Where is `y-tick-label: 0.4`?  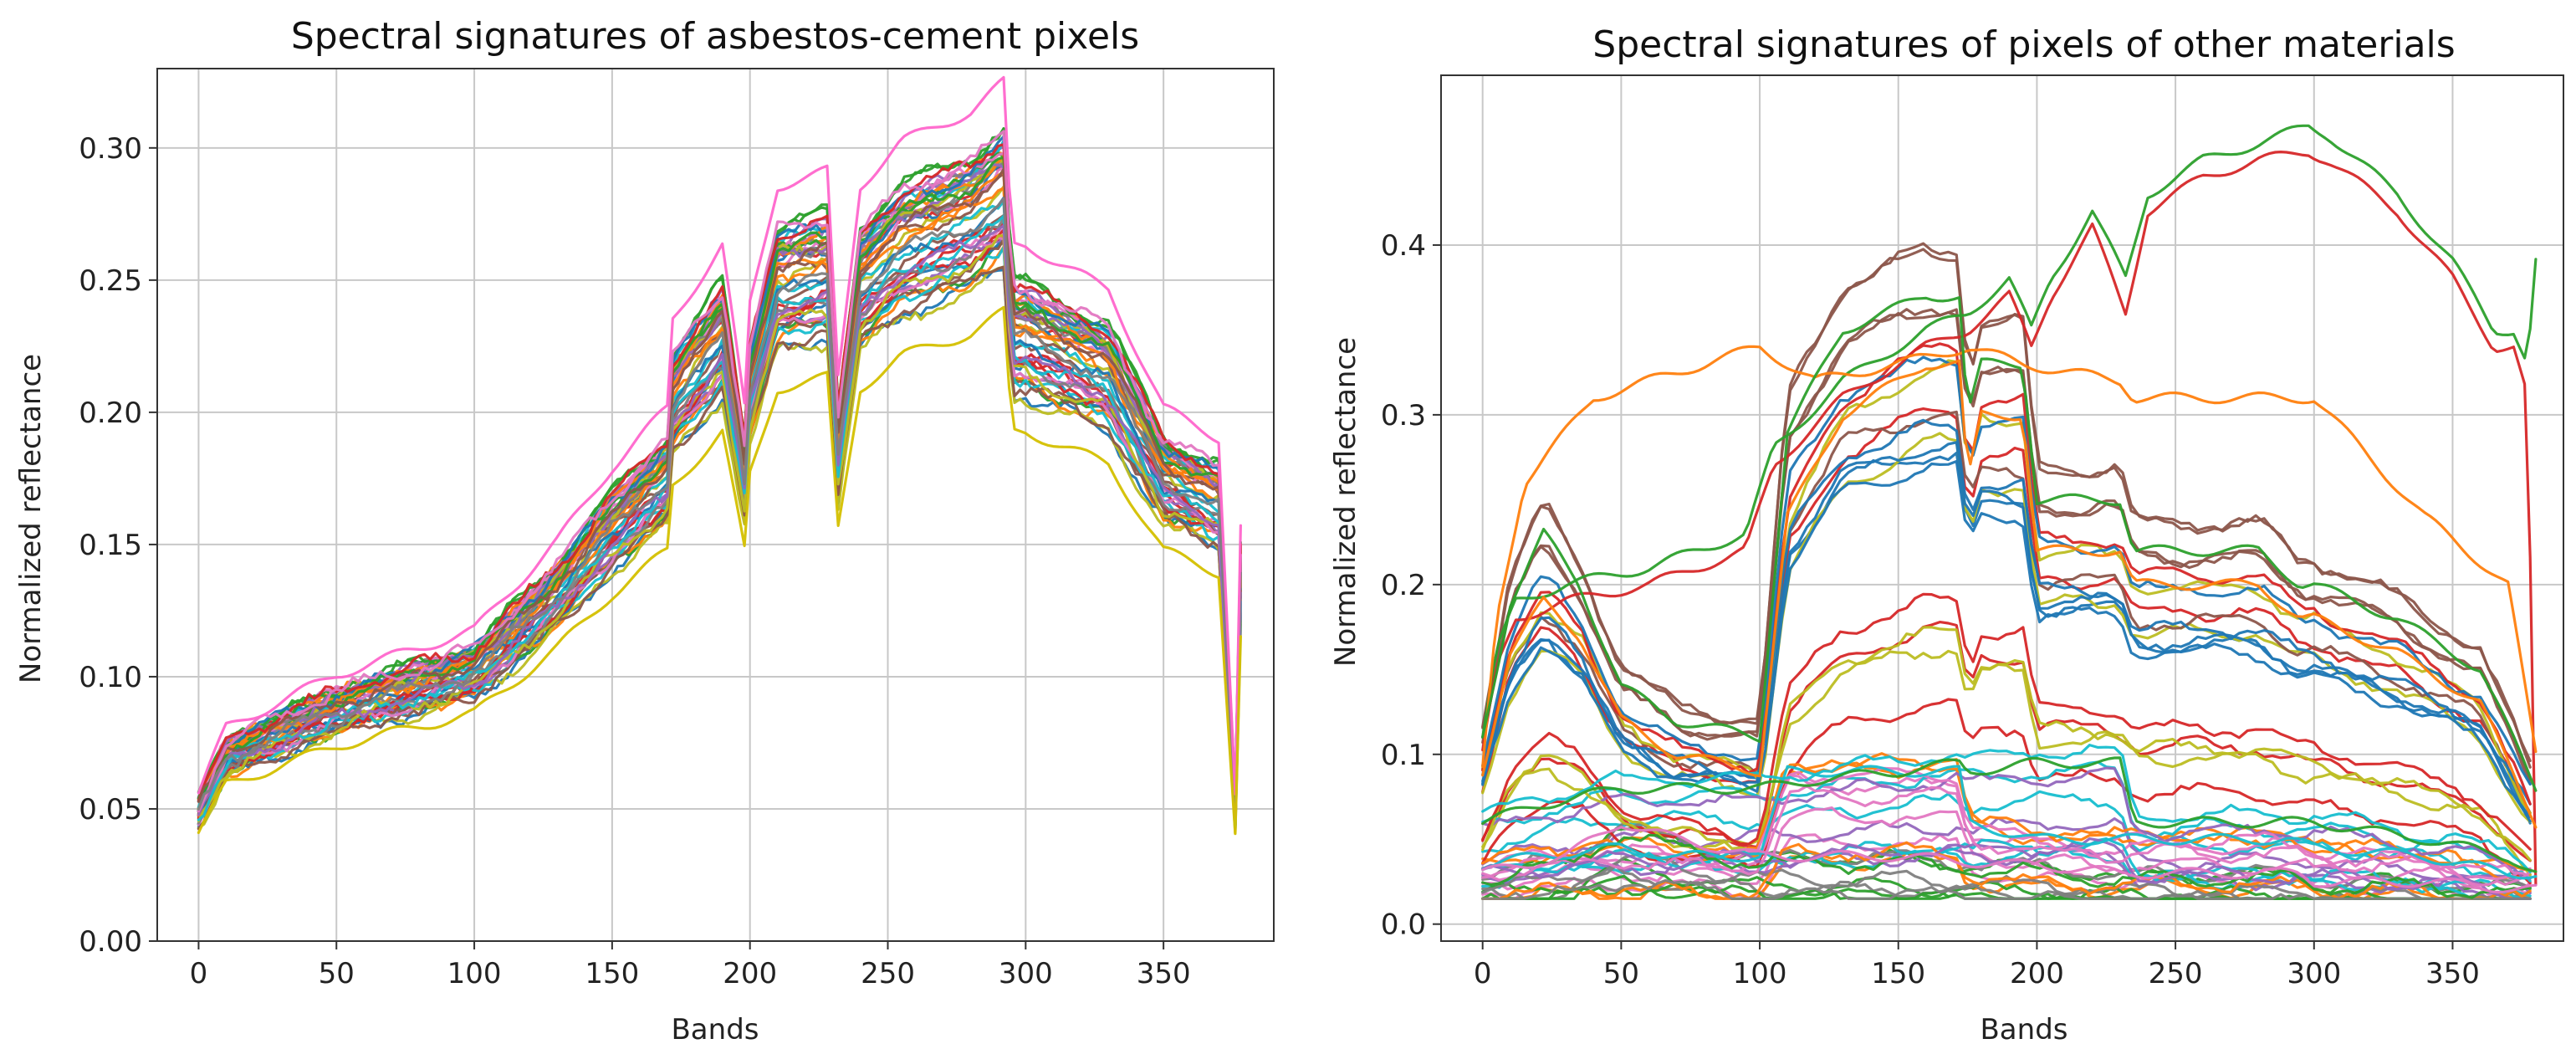 y-tick-label: 0.4 is located at coordinates (1403, 246).